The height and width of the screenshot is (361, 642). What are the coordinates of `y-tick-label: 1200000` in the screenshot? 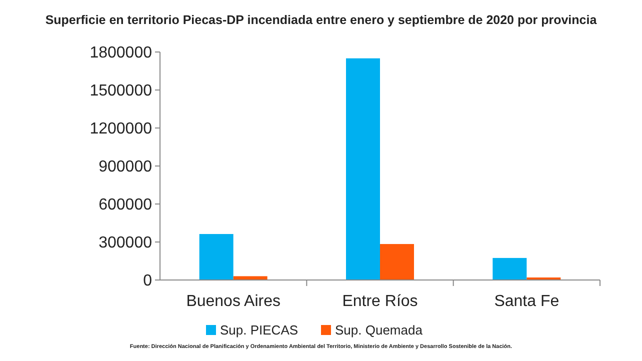 It's located at (121, 129).